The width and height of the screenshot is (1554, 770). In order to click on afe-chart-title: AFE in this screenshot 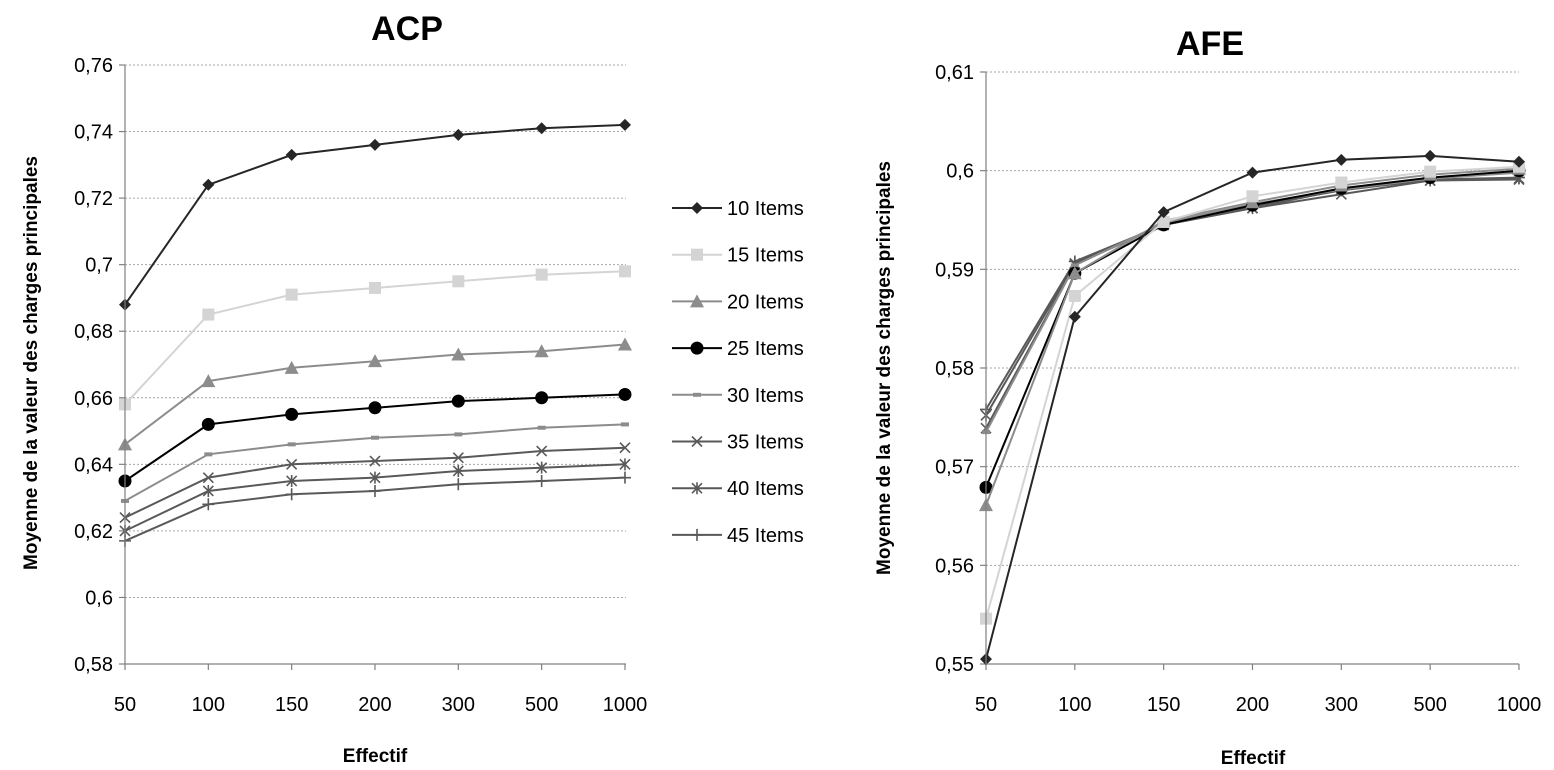, I will do `click(1210, 44)`.